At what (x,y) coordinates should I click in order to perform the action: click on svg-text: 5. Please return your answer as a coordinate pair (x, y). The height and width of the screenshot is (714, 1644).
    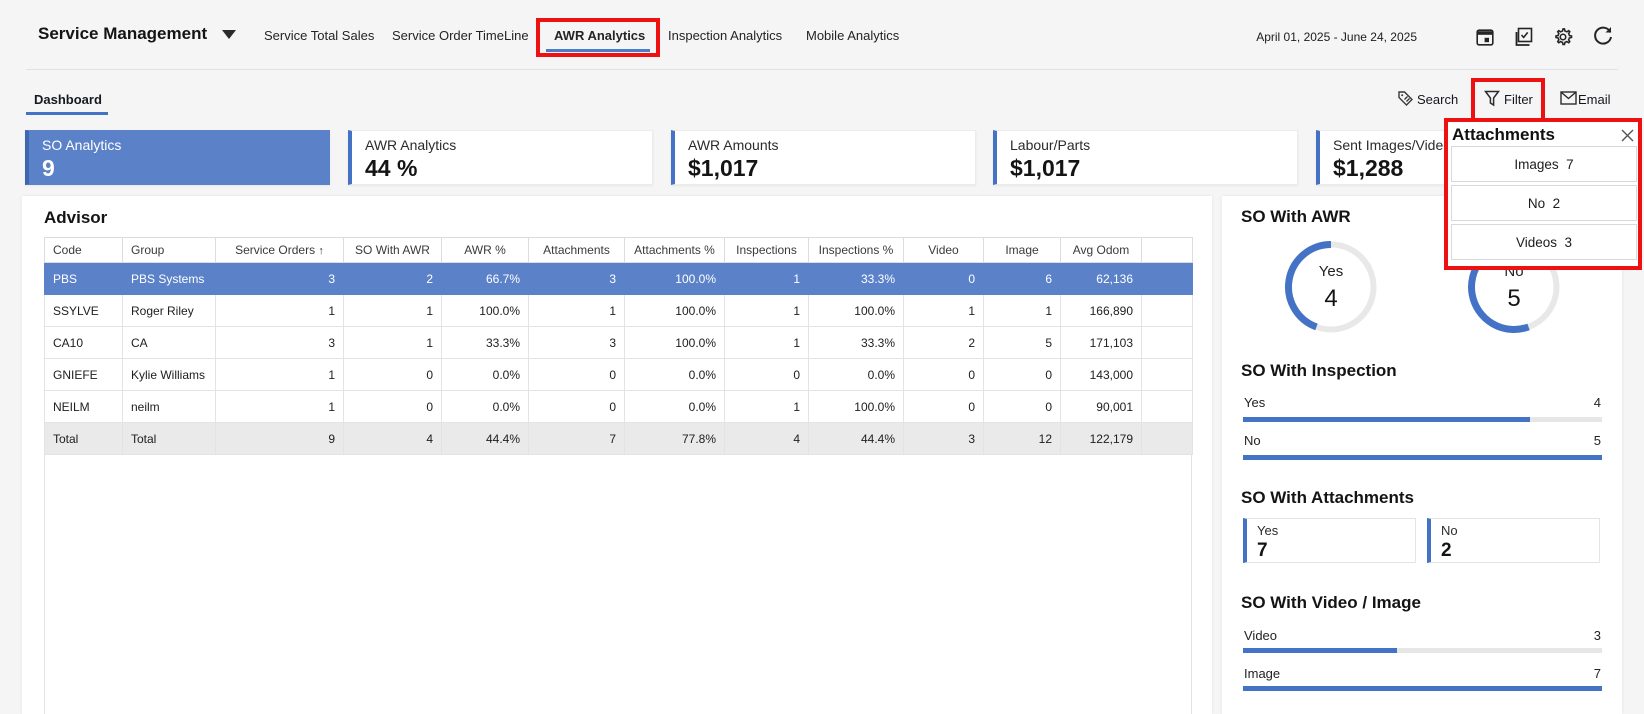
    Looking at the image, I should click on (1513, 298).